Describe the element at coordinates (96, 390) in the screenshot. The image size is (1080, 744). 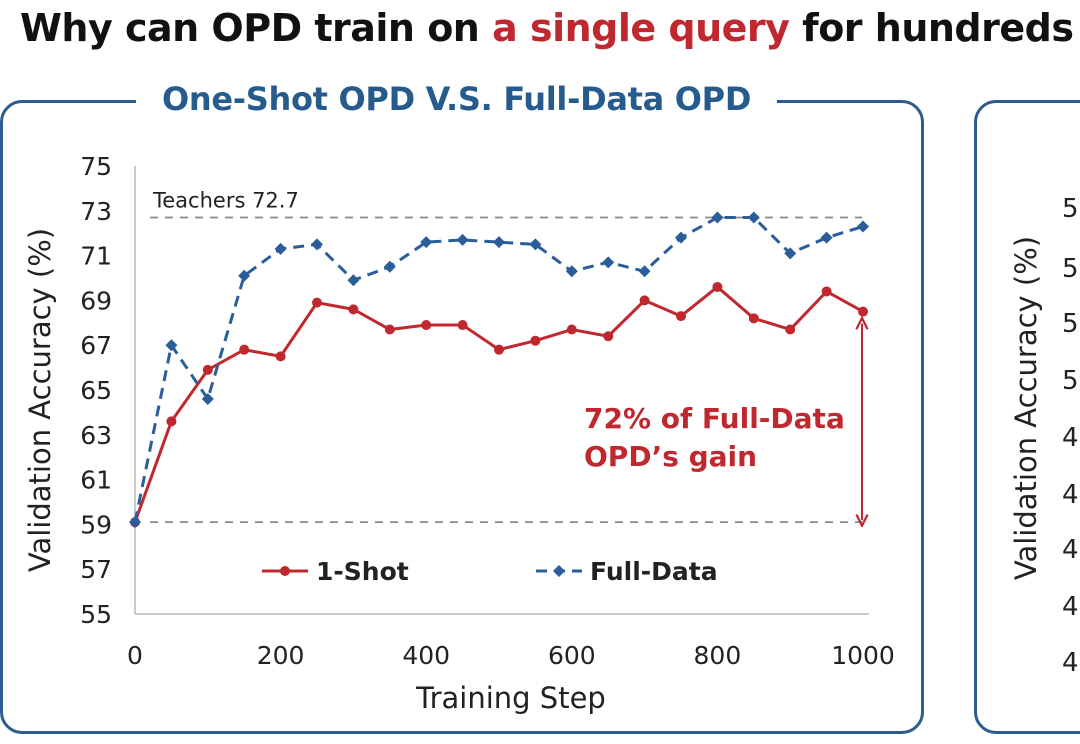
I see `y-tick-label: 65` at that location.